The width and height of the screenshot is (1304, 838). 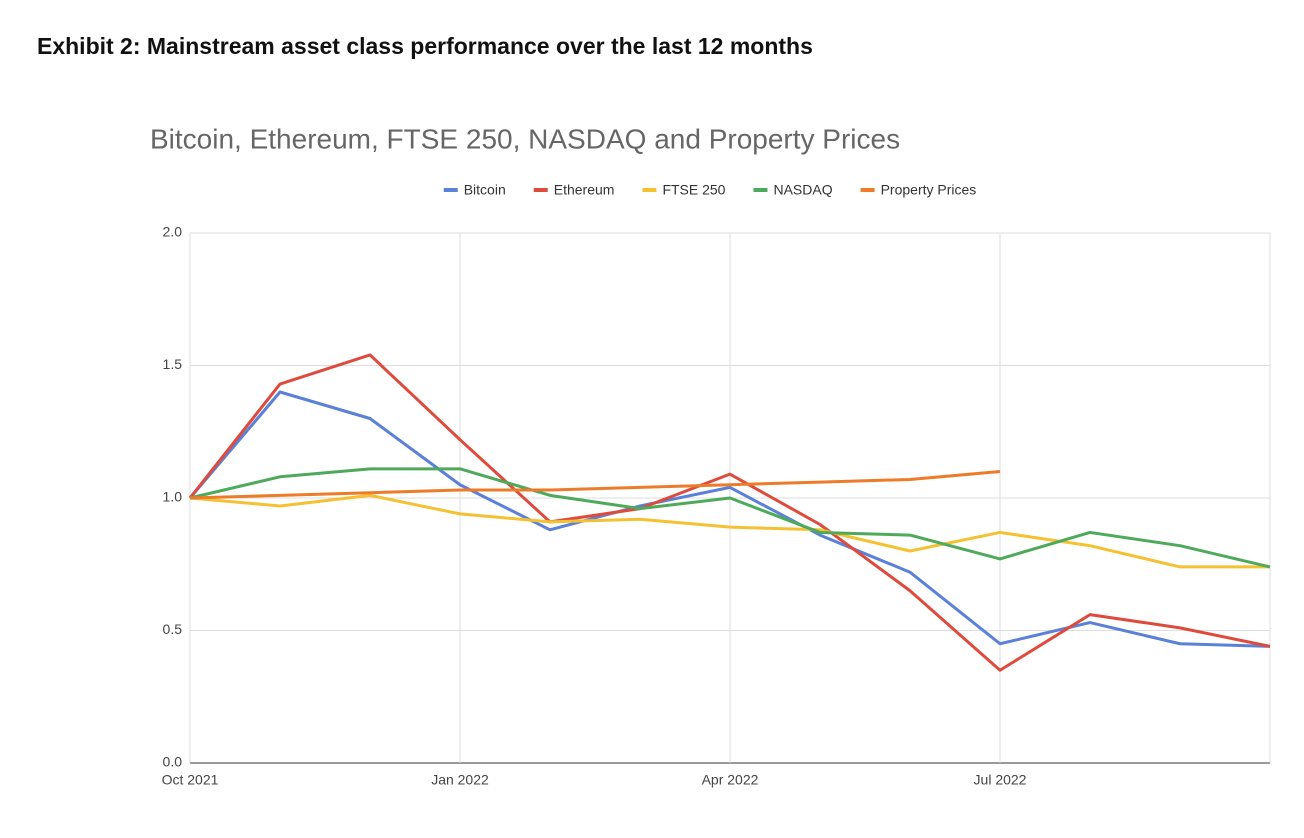 I want to click on x-tick-label: Apr 2022, so click(x=730, y=780).